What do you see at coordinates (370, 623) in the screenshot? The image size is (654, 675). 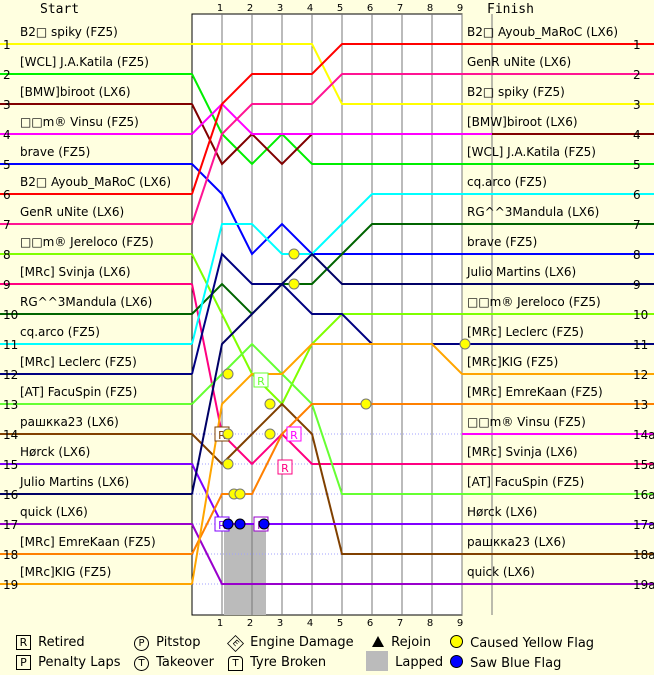 I see `lap-tick-label-bottom: 6` at bounding box center [370, 623].